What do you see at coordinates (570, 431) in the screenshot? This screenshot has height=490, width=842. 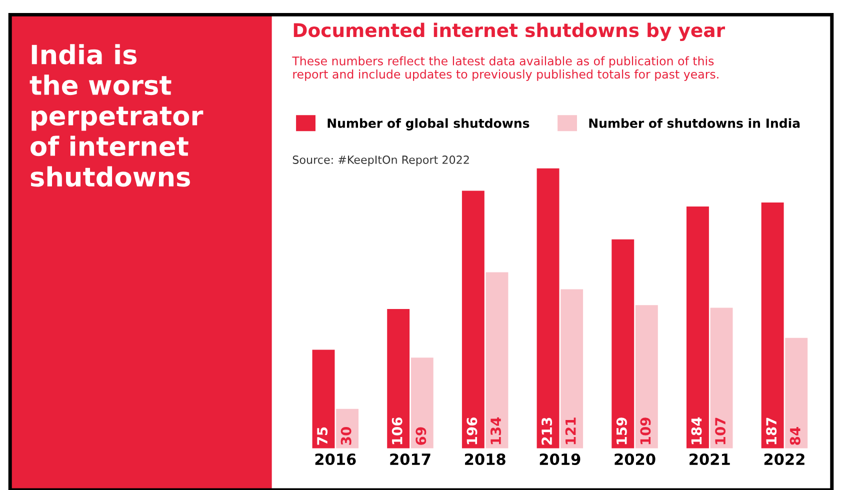 I see `data-label: 121` at bounding box center [570, 431].